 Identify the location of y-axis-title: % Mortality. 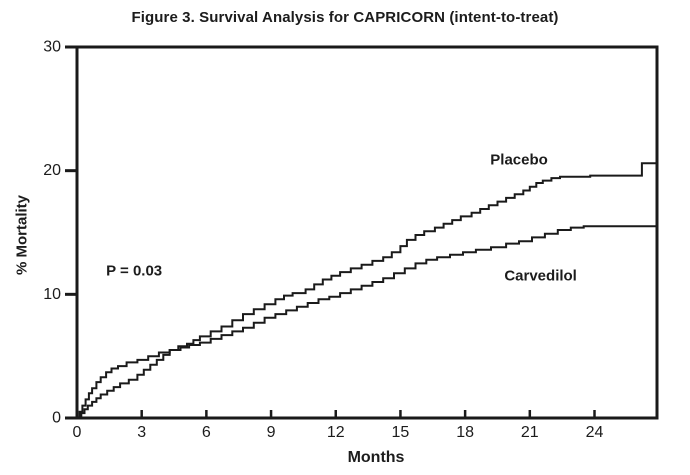
(22, 235).